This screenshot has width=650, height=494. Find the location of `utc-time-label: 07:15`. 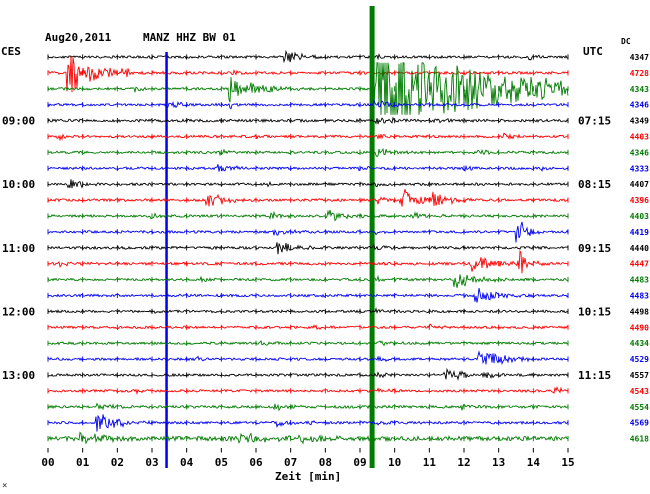

utc-time-label: 07:15 is located at coordinates (594, 121).